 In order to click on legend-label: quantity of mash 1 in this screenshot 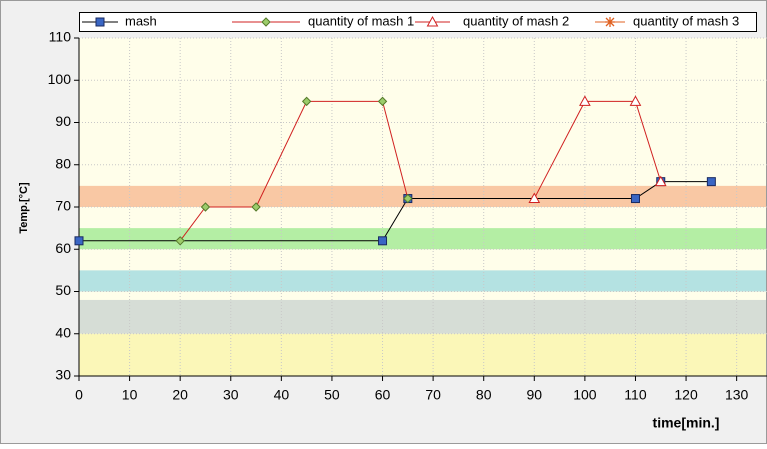, I will do `click(361, 20)`.